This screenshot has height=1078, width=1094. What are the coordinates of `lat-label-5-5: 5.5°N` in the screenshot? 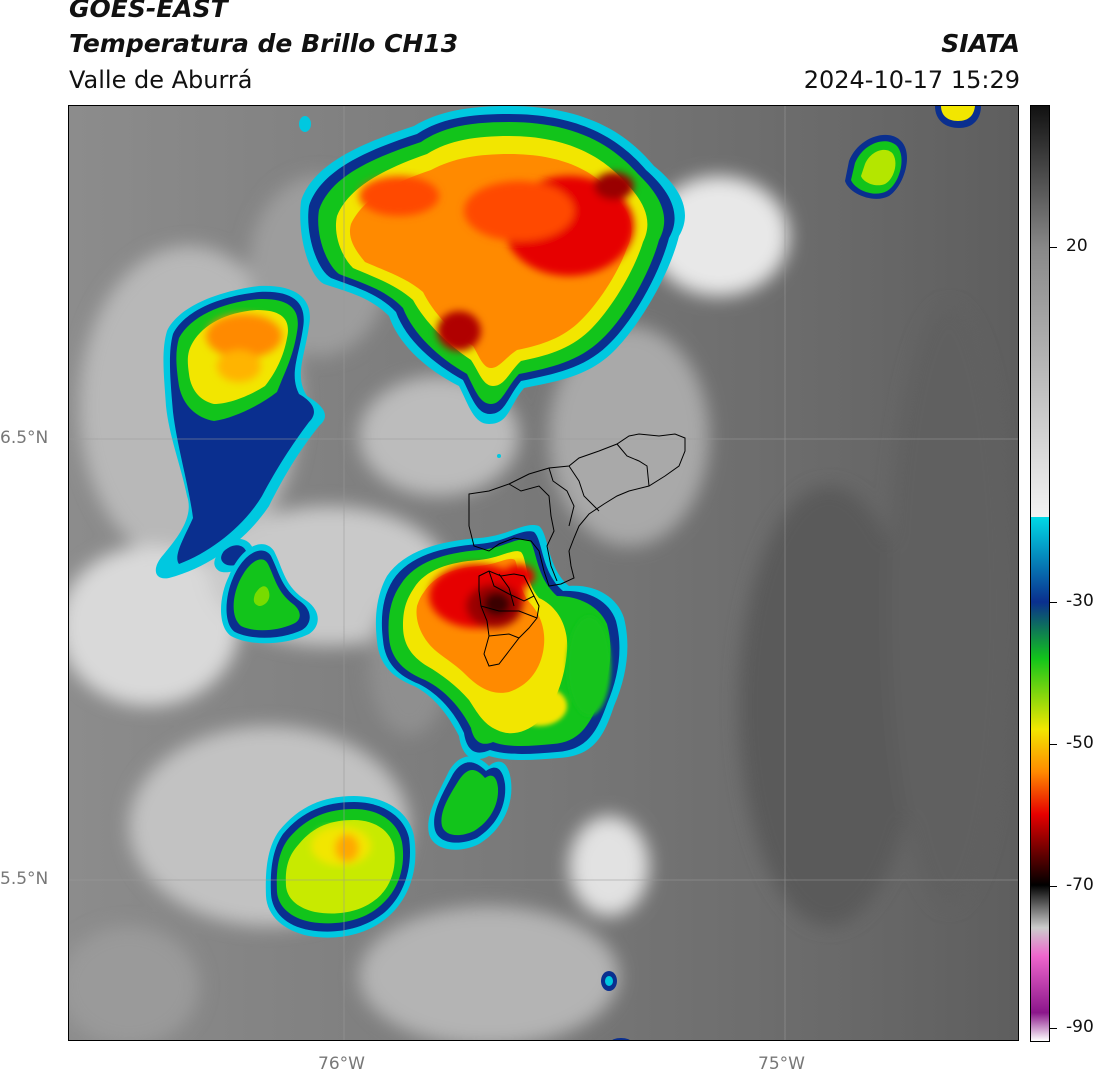 It's located at (24, 879).